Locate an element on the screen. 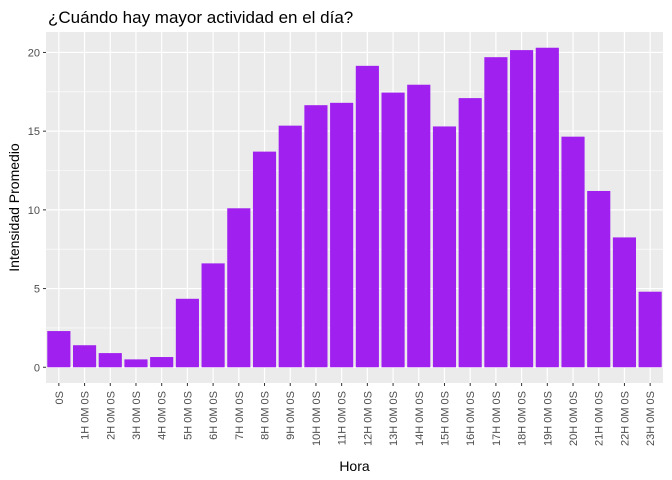  y-tick-label: 20 is located at coordinates (34, 53).